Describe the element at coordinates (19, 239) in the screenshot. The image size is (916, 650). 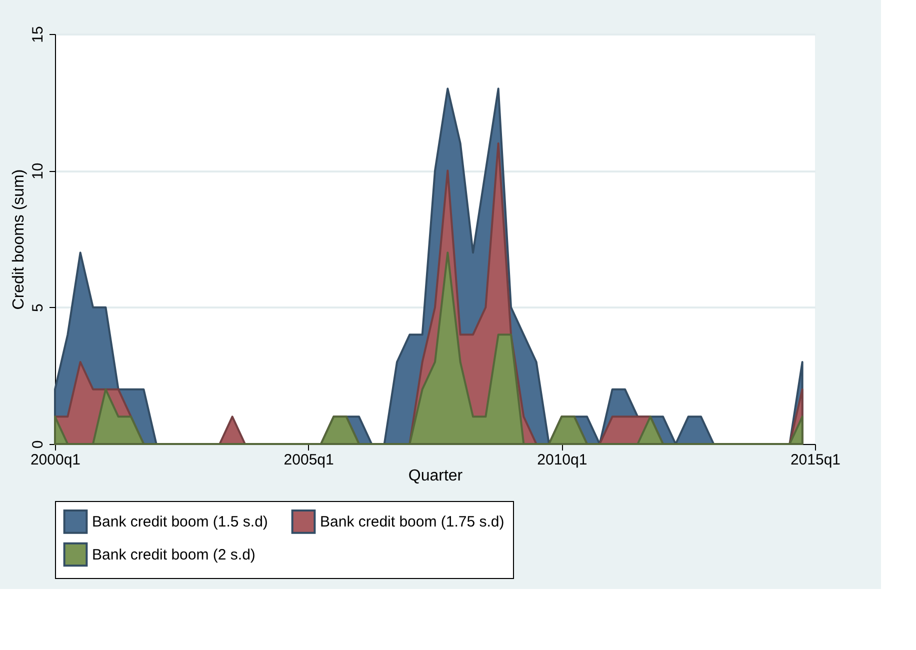
I see `y-axis-title: Credit booms (sum)` at that location.